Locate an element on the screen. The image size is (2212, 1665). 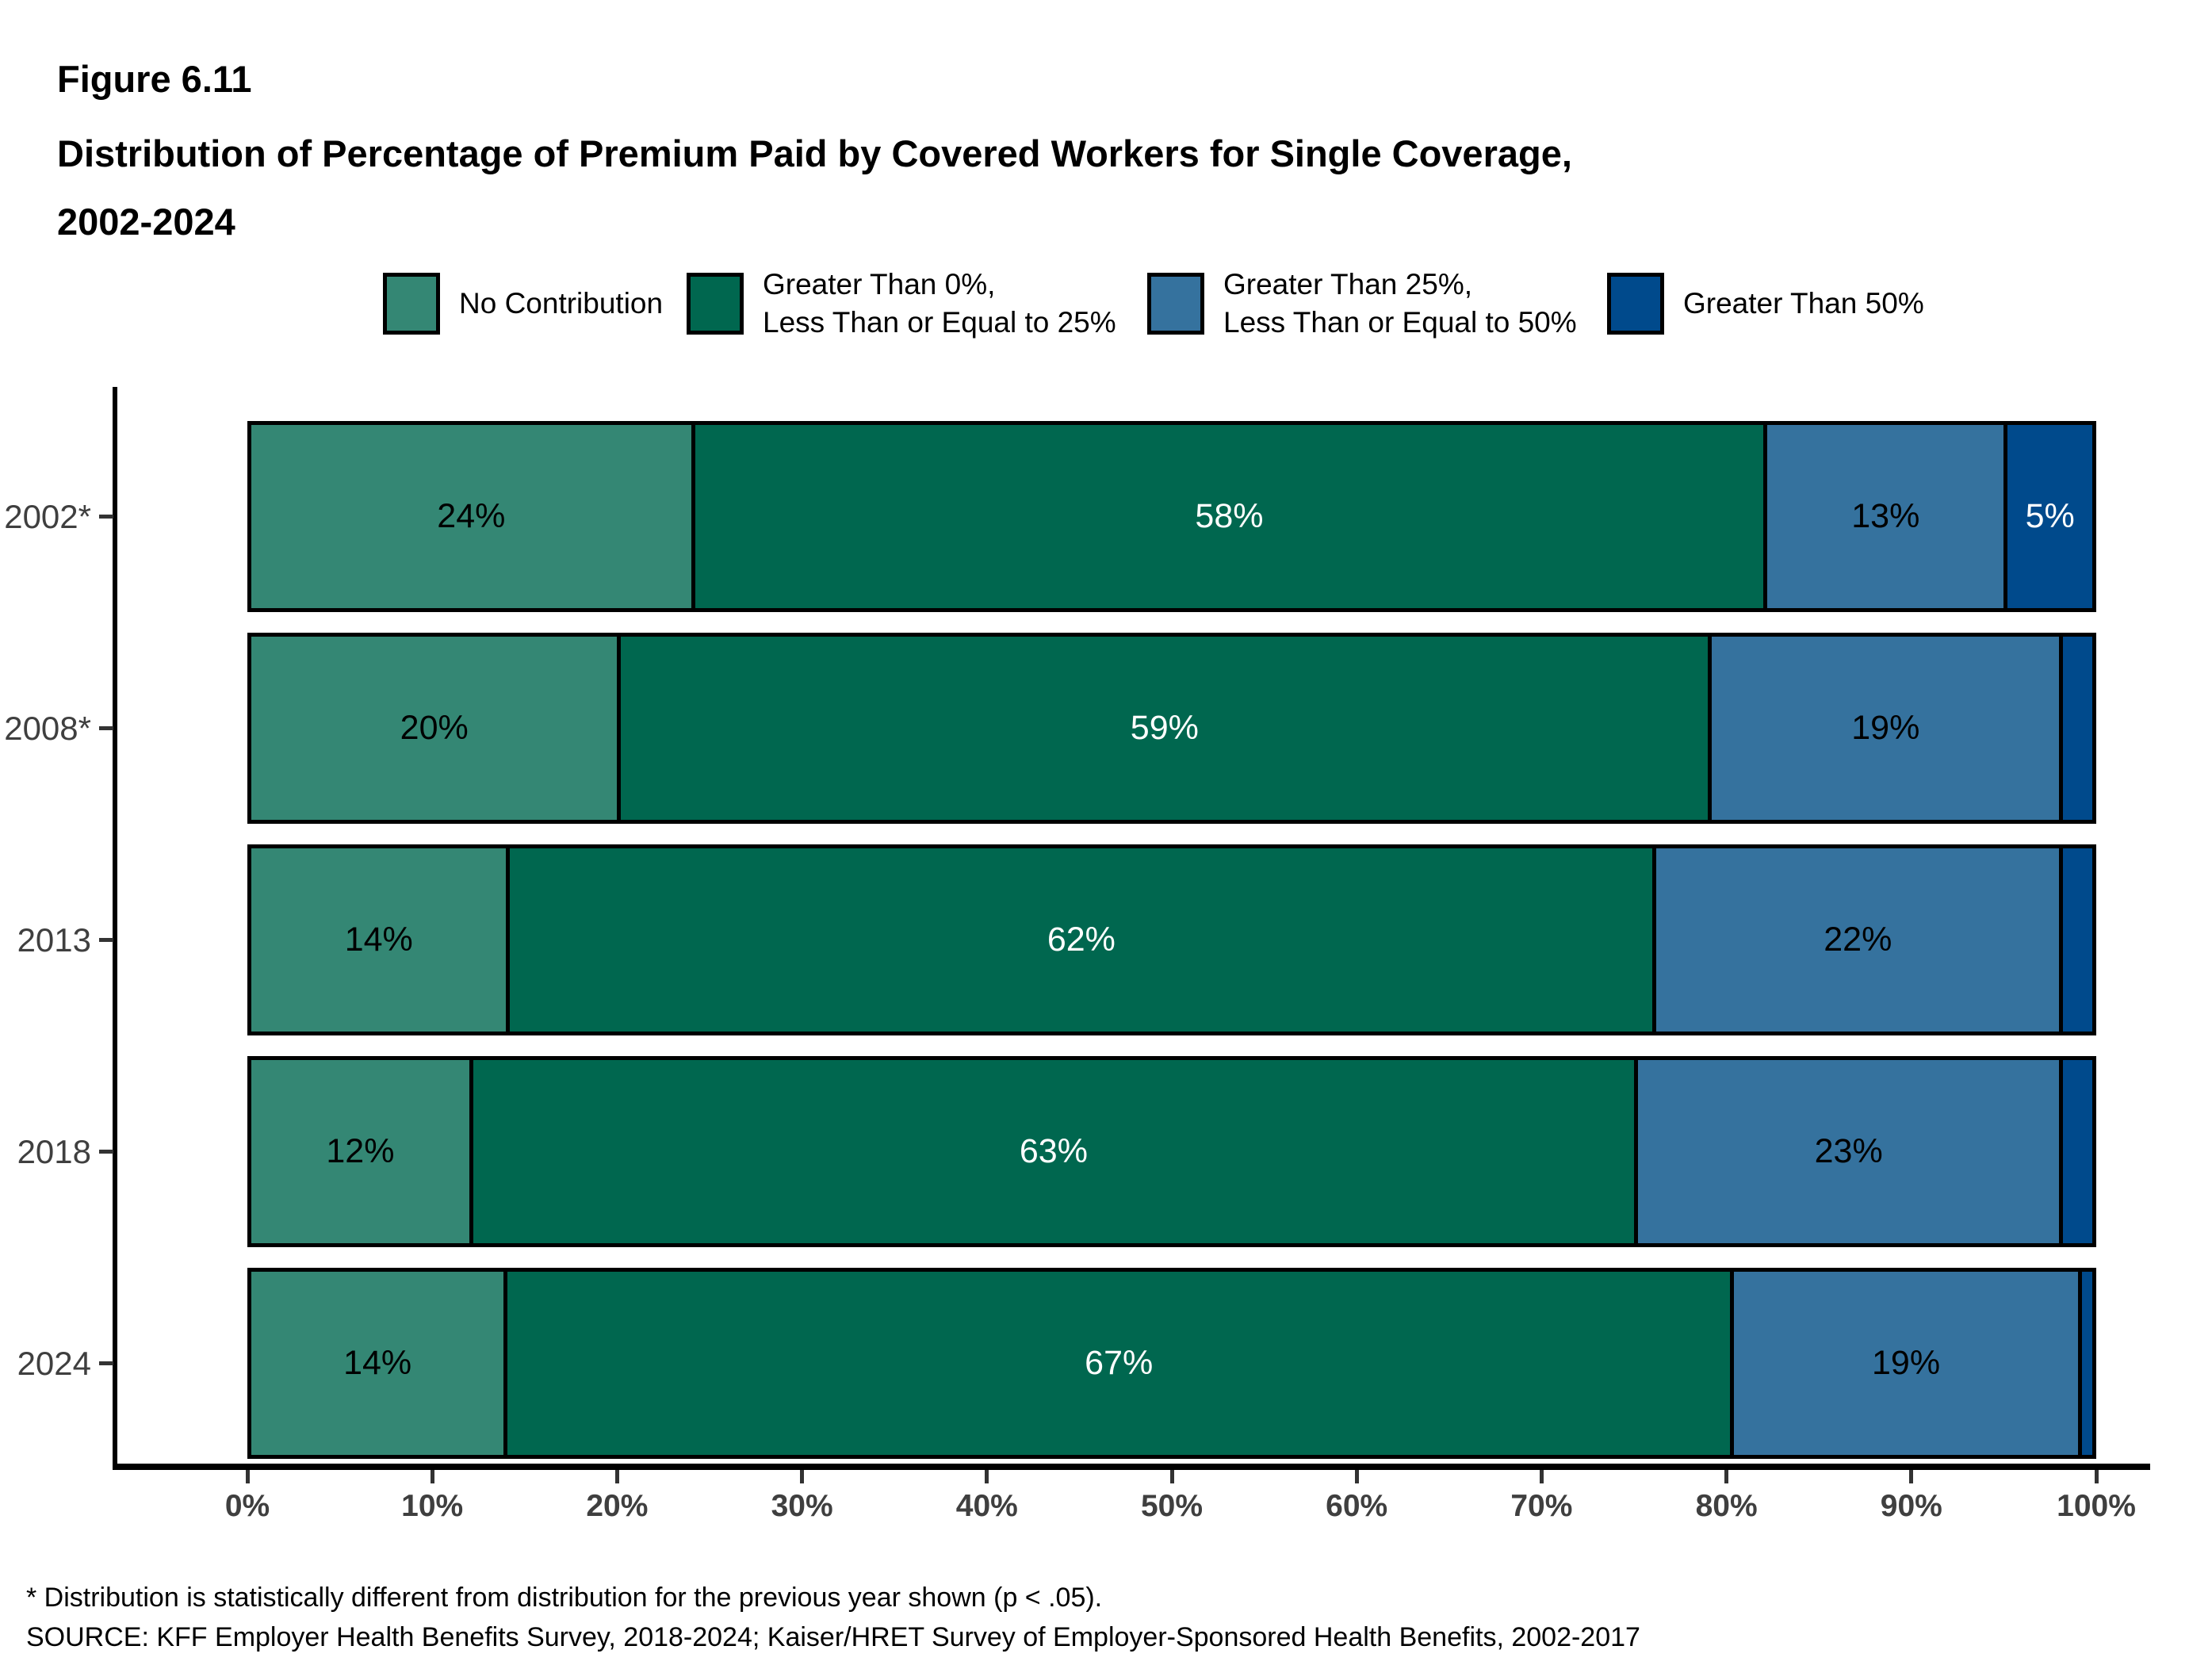
bar-row-2013: 14% 62% 22% is located at coordinates (1171, 939).